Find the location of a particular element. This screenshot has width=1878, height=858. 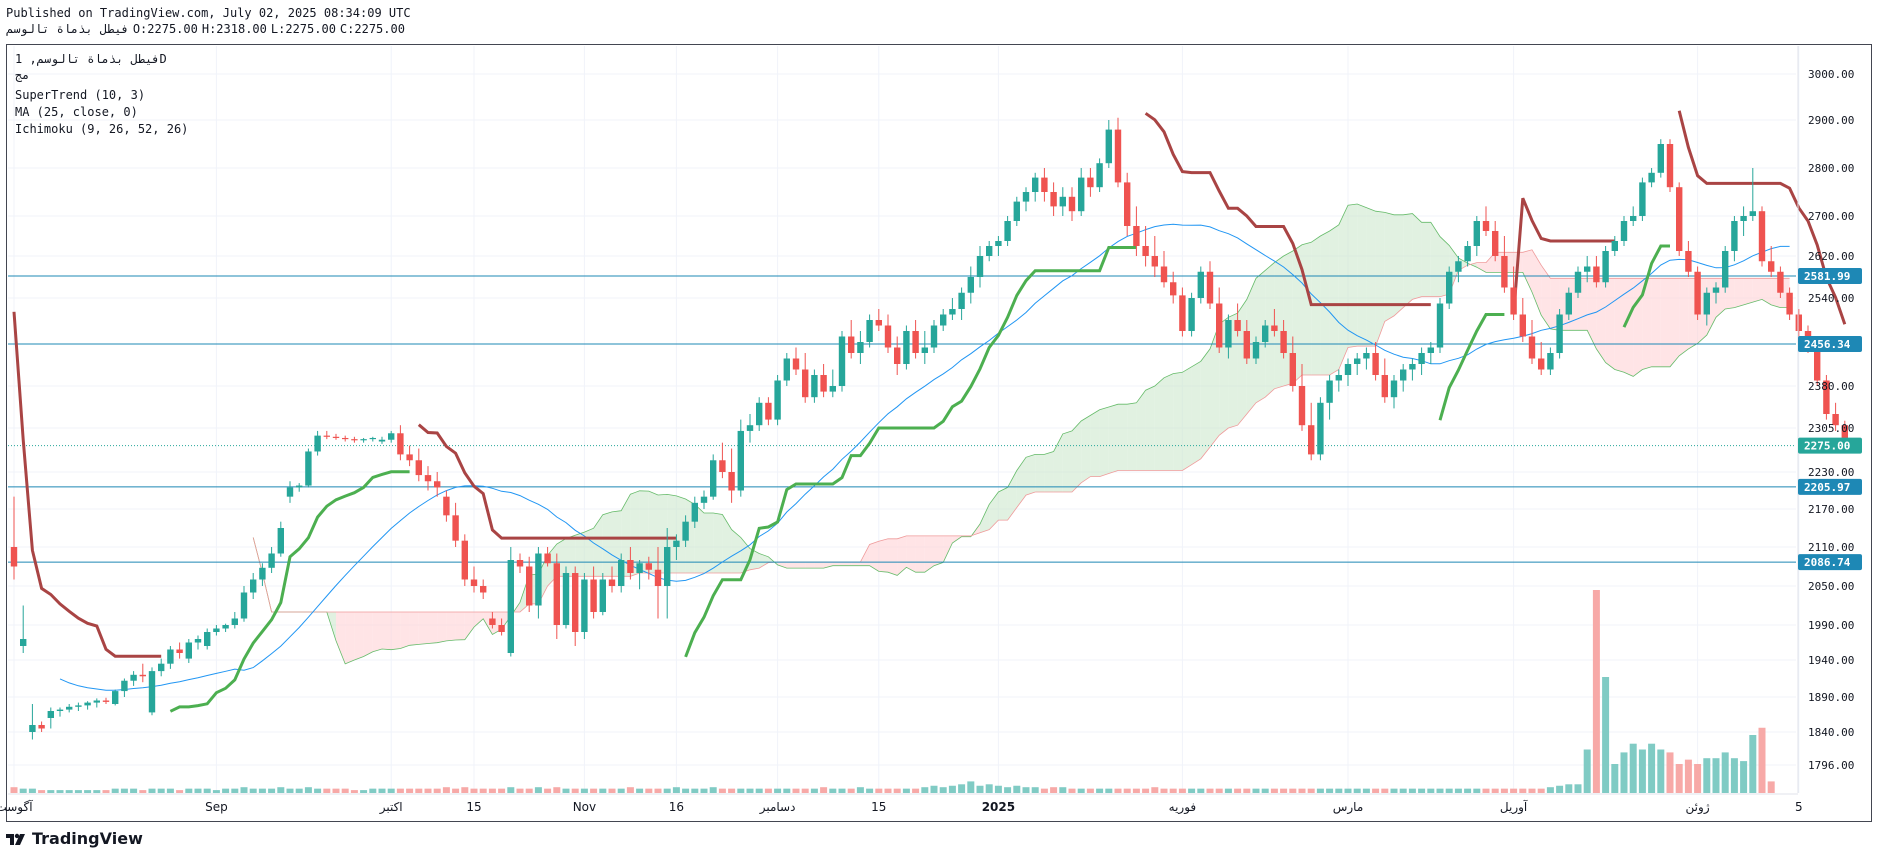

legend-ma: MA (25, close, 0) is located at coordinates (76, 112).